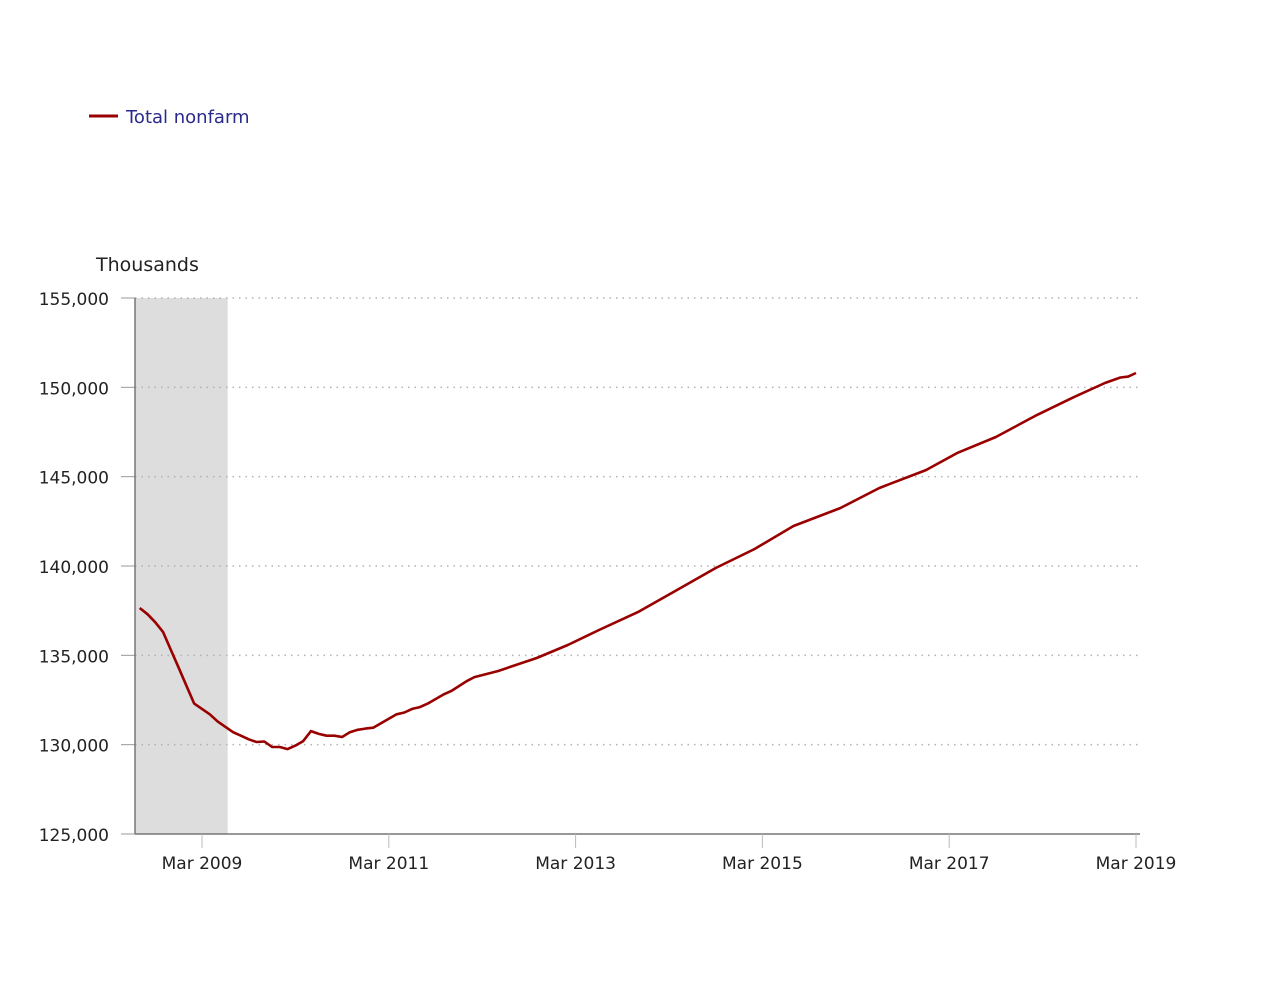  I want to click on y-tick-label: 130,000, so click(74, 747).